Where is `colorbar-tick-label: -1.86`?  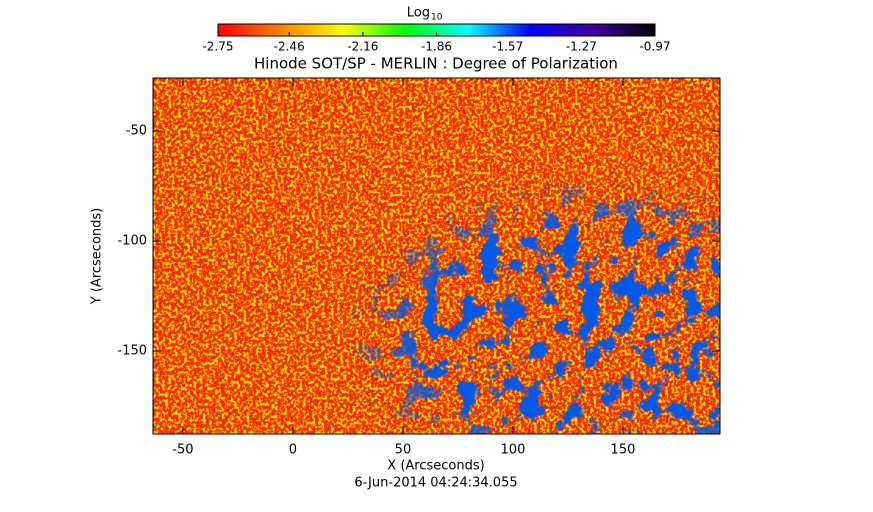
colorbar-tick-label: -1.86 is located at coordinates (436, 47).